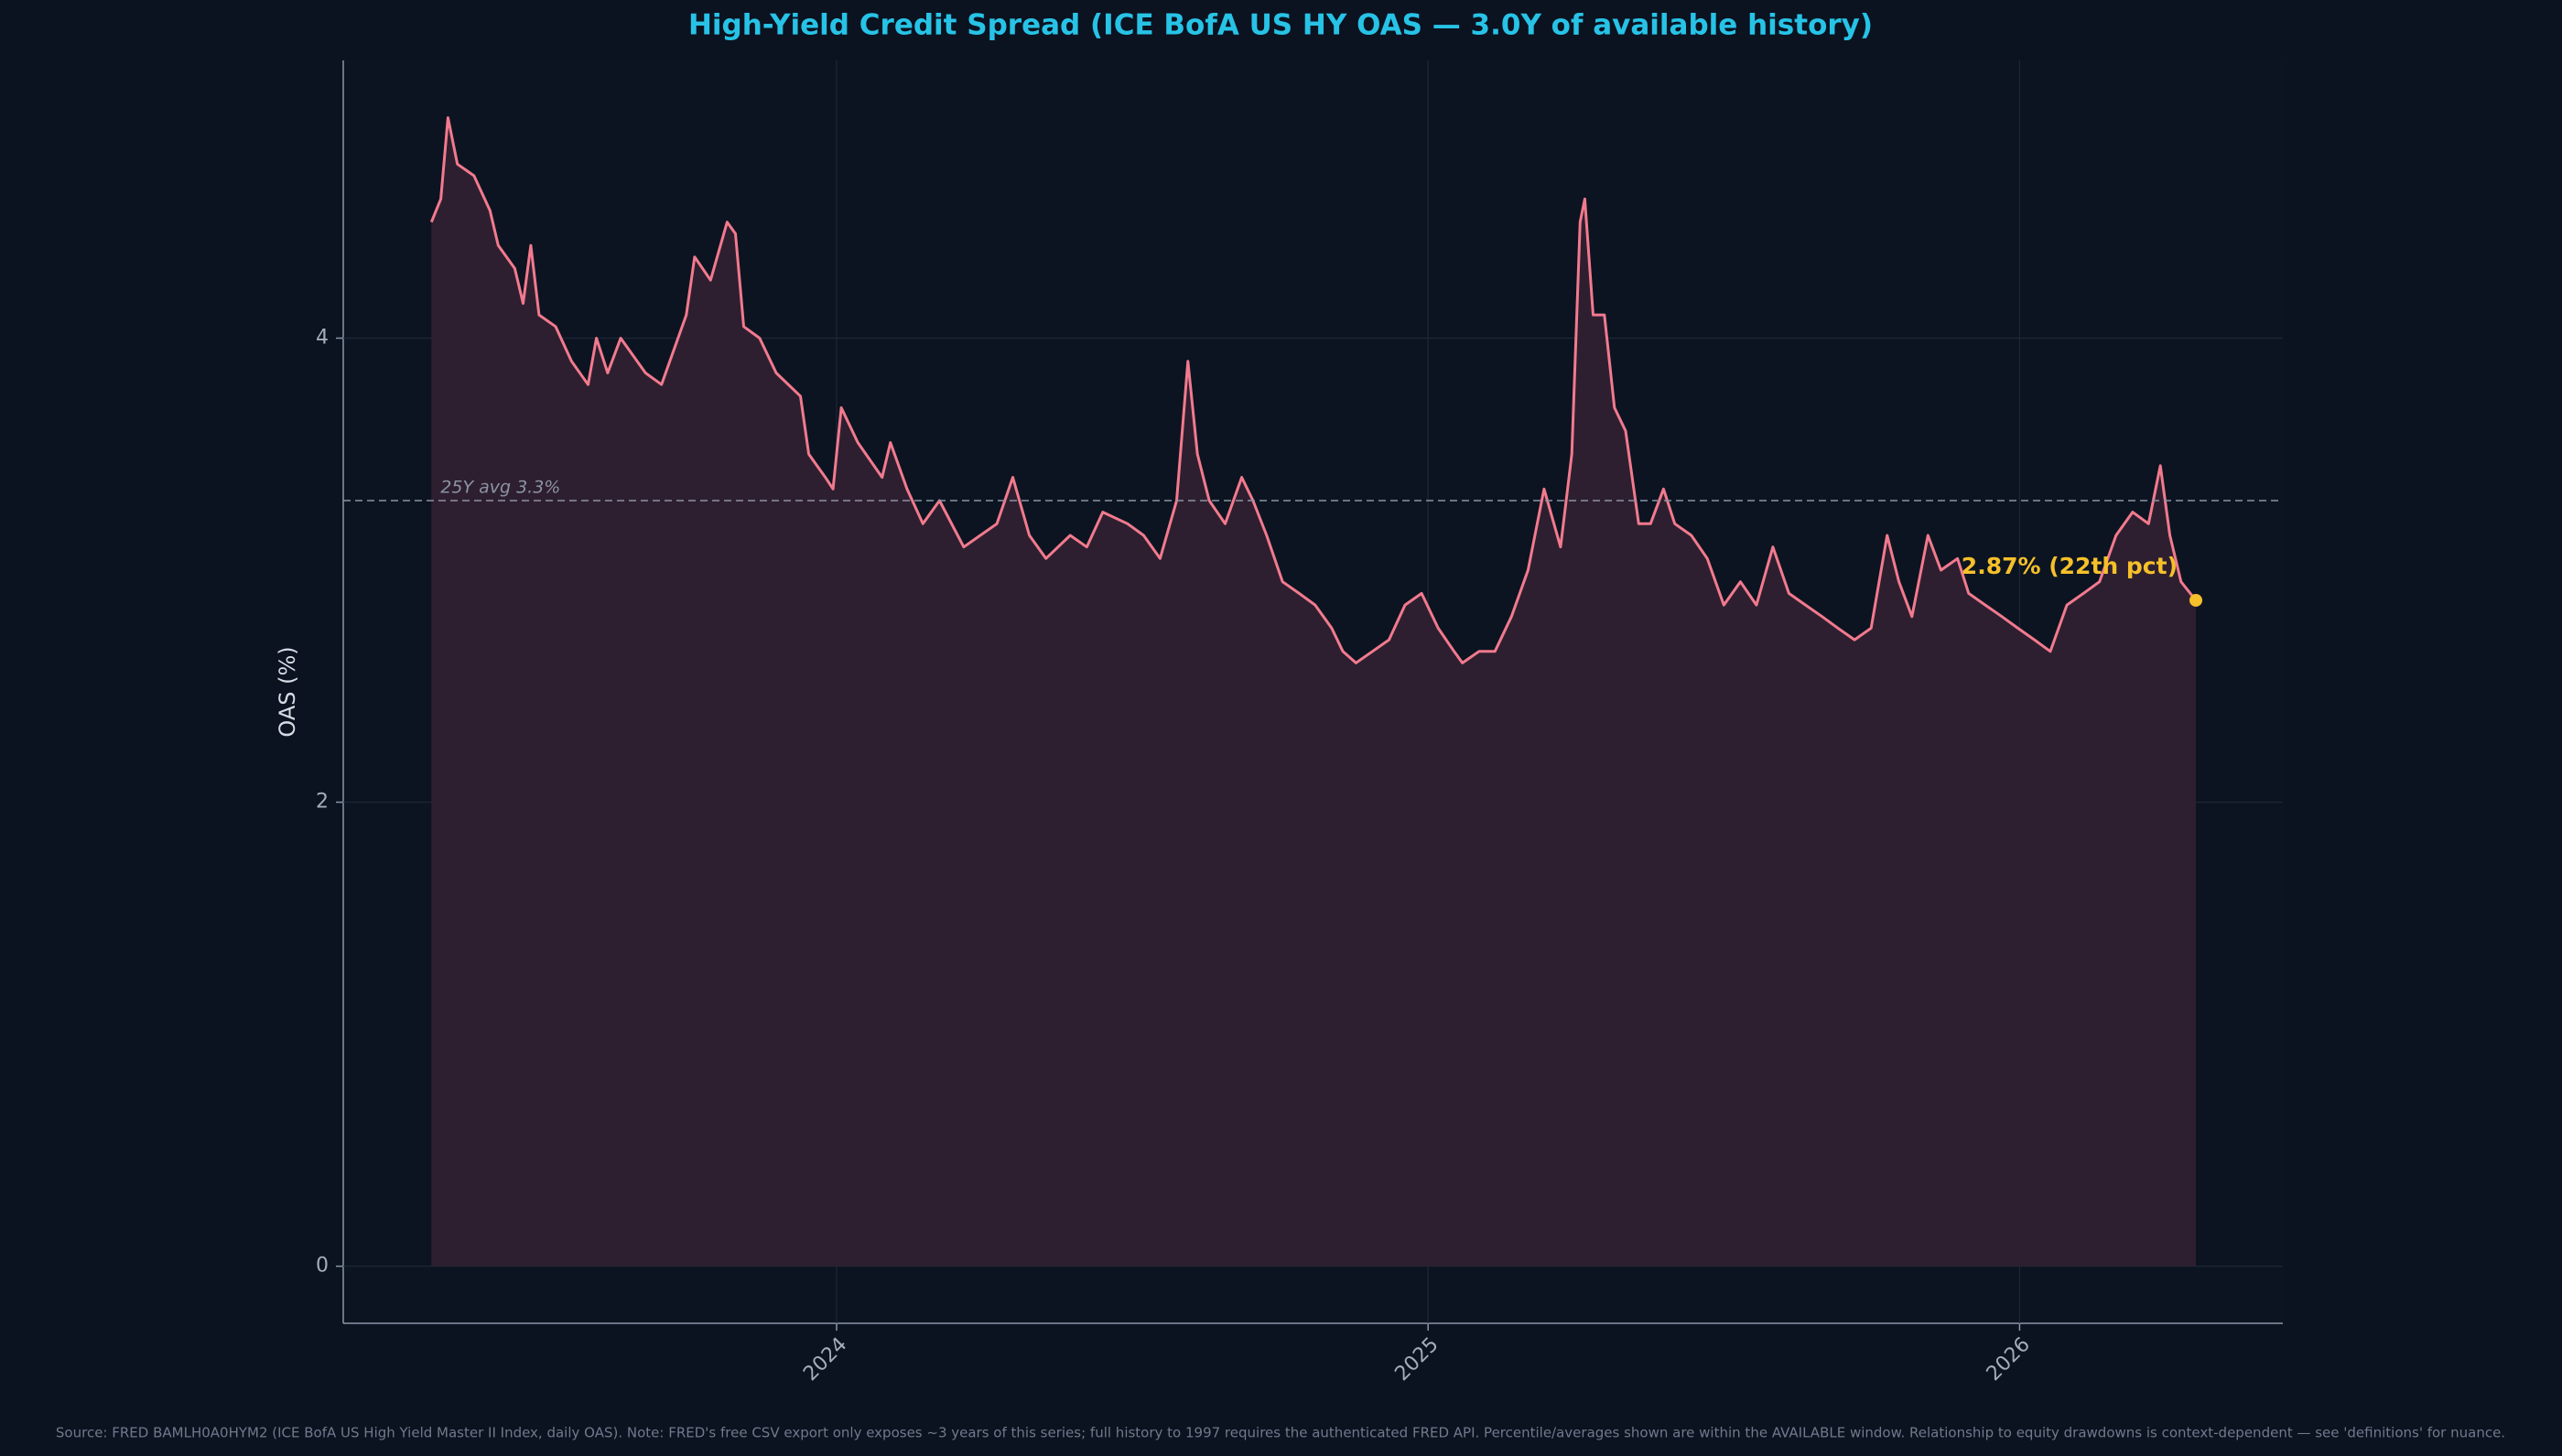  I want to click on average-label: 25Y avg 3.3%, so click(500, 487).